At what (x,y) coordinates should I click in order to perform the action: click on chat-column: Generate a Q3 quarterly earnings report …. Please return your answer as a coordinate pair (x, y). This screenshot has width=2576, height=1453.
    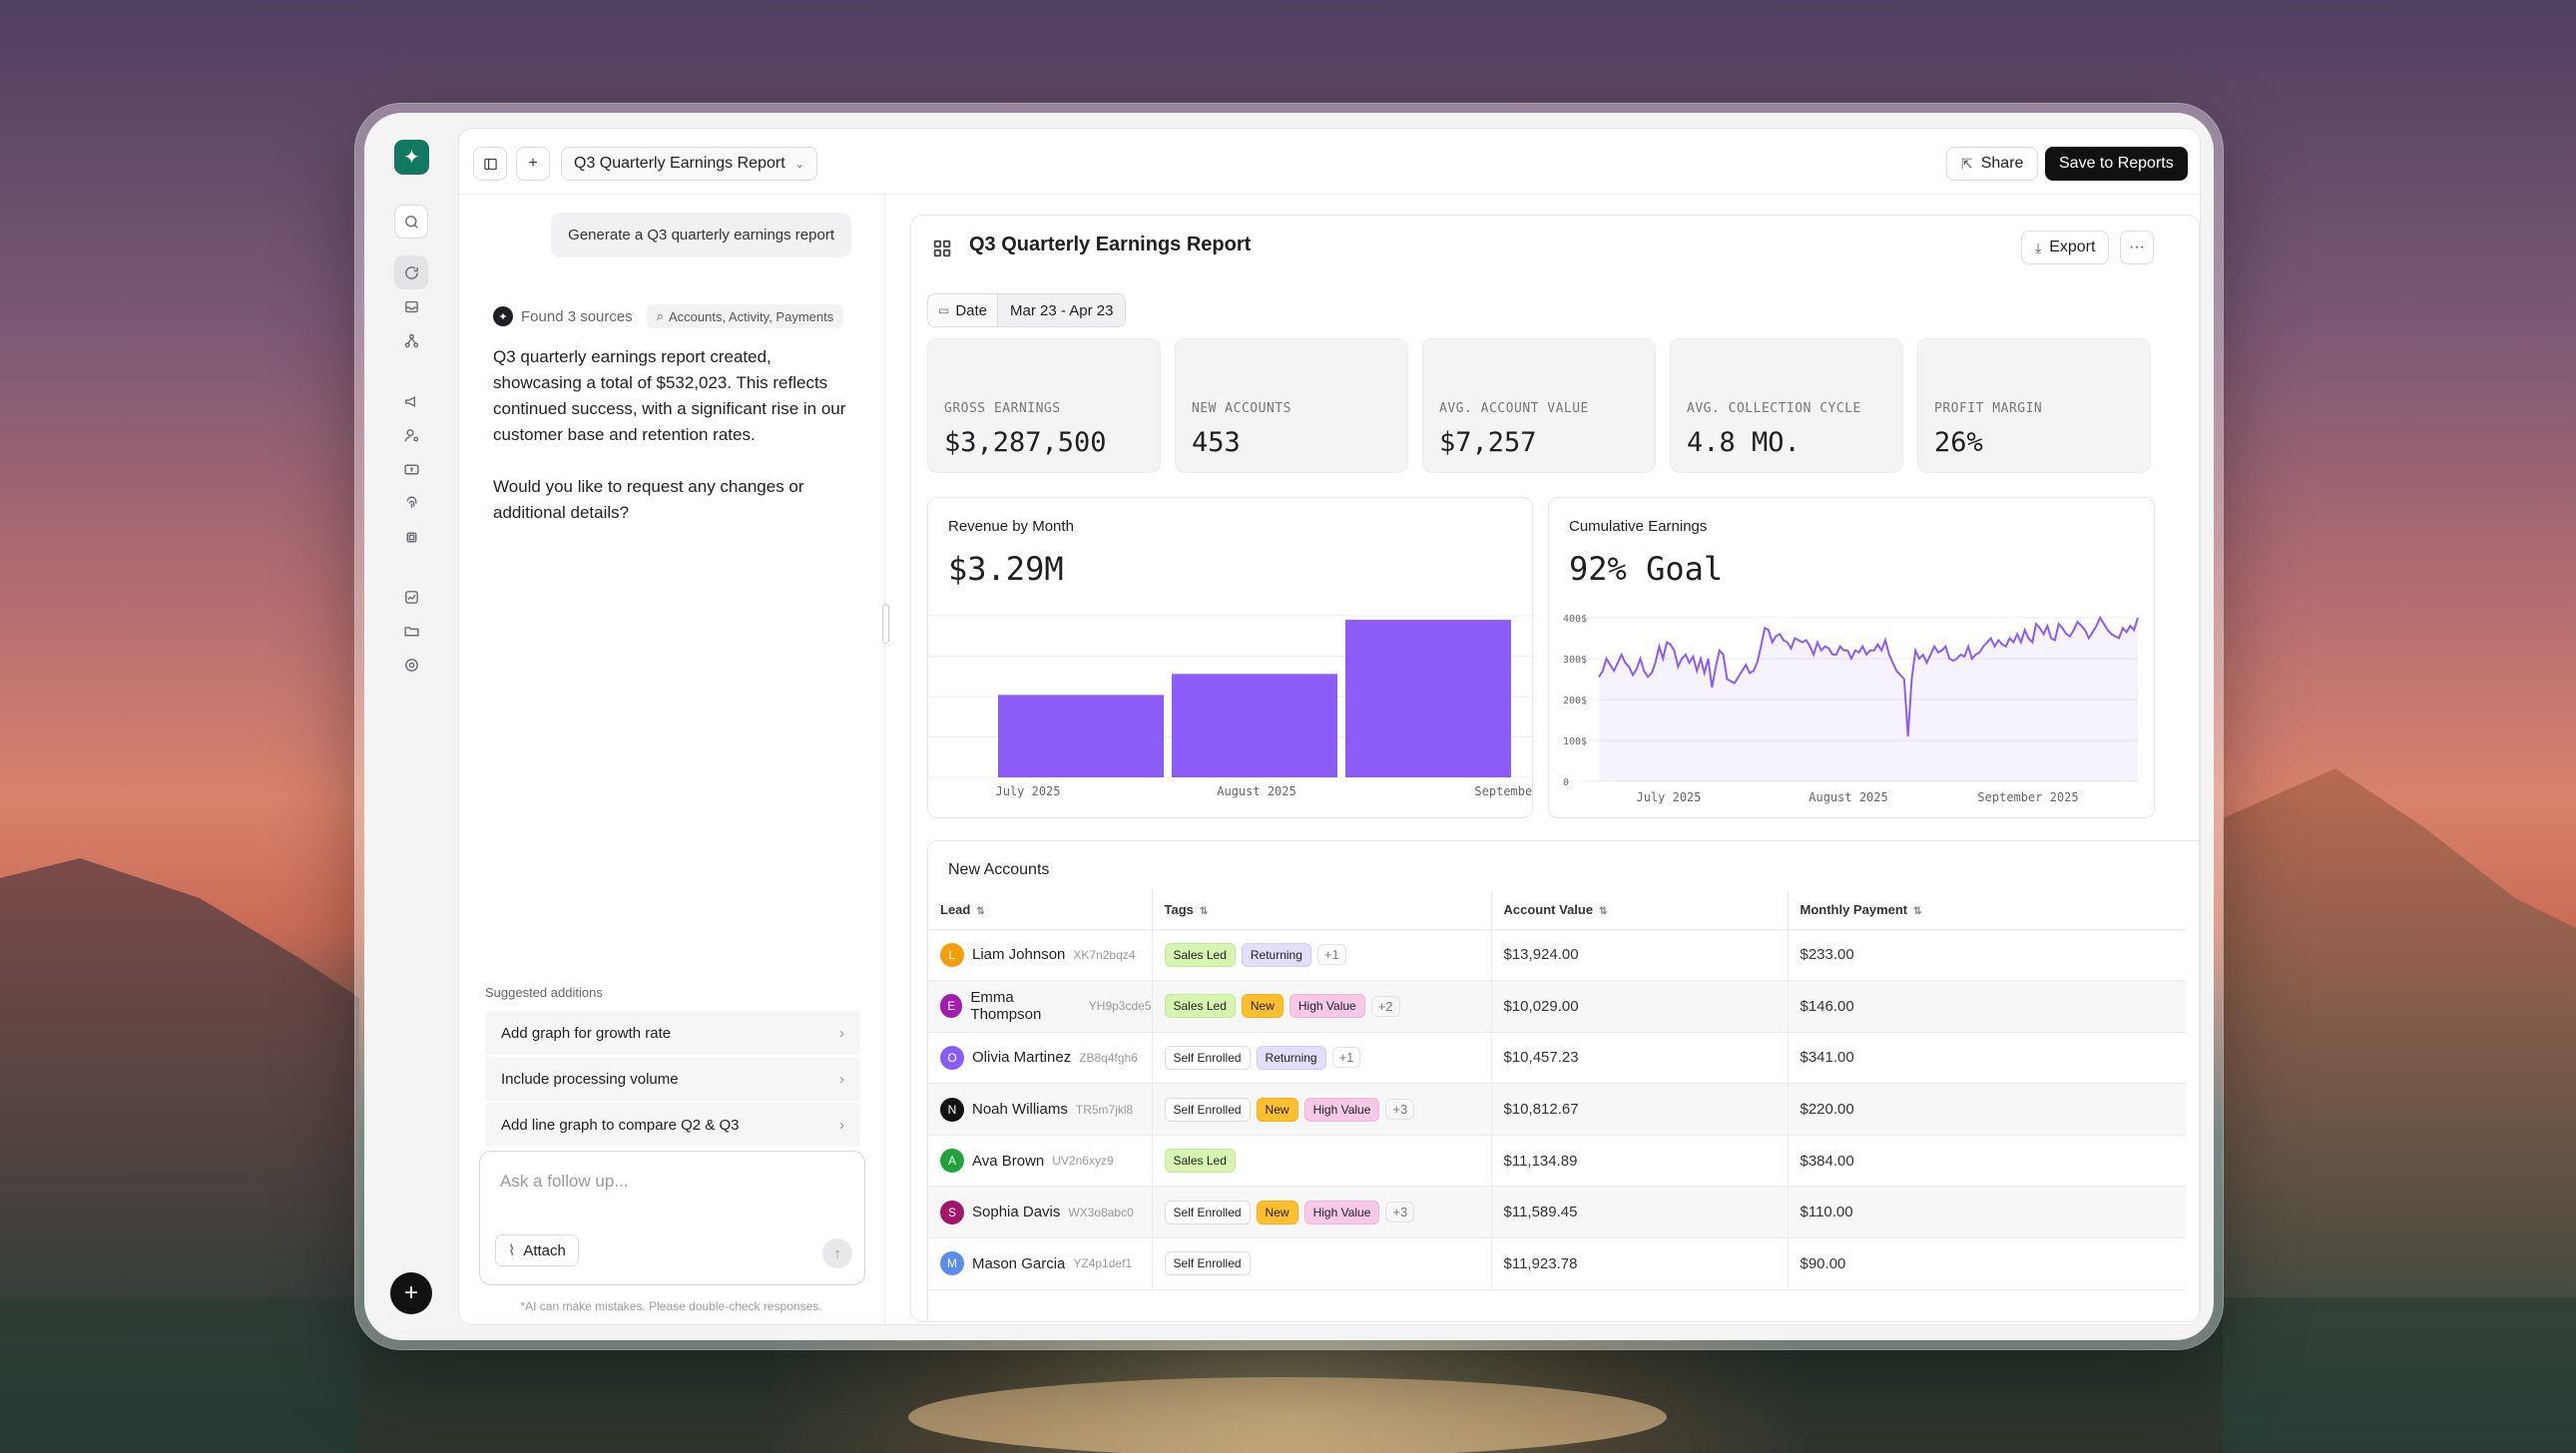
    Looking at the image, I should click on (672, 759).